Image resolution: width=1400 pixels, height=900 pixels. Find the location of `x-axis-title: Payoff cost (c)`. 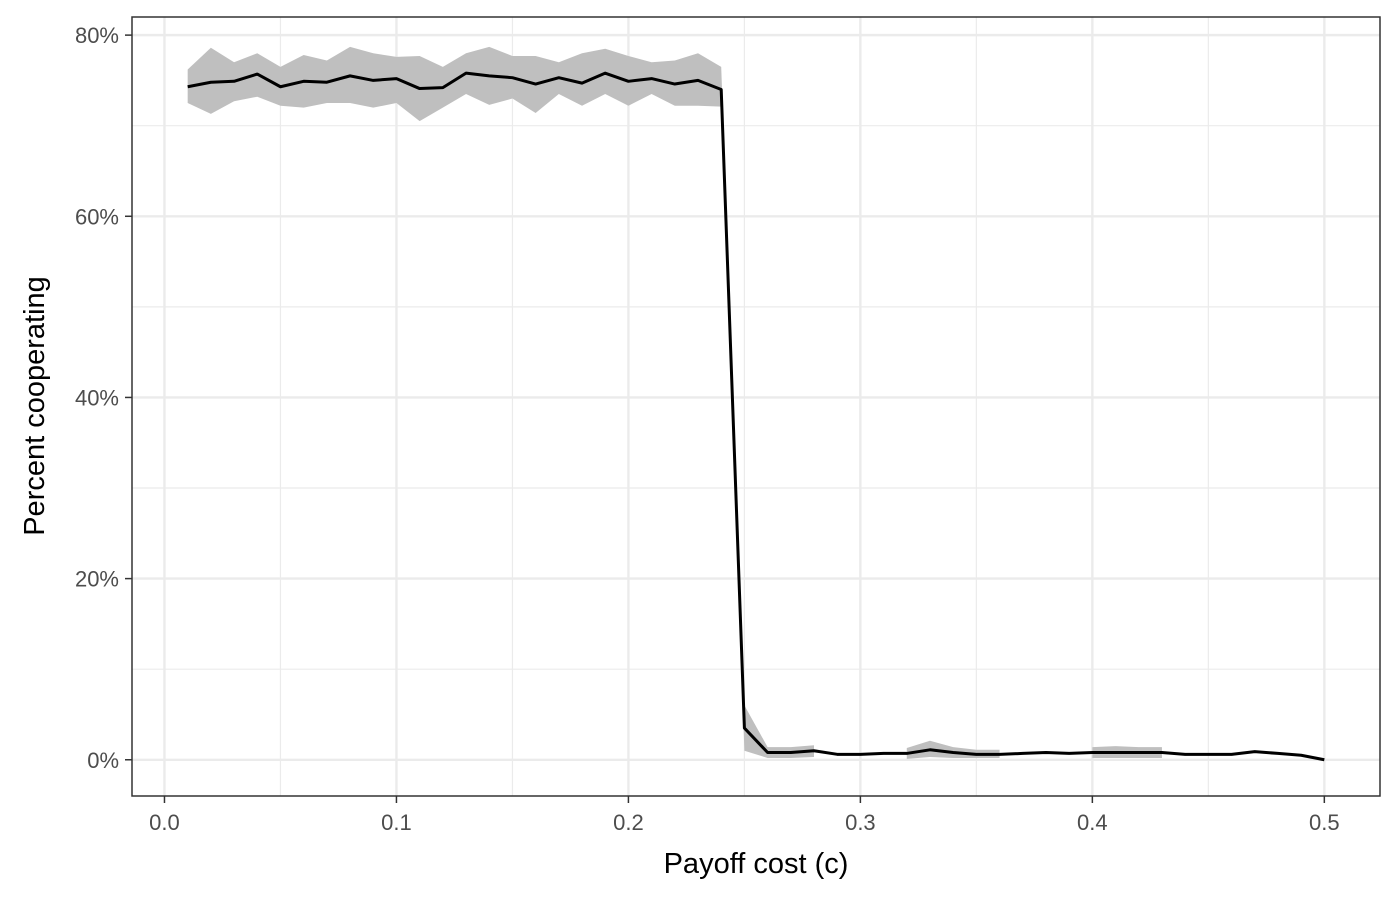

x-axis-title: Payoff cost (c) is located at coordinates (756, 864).